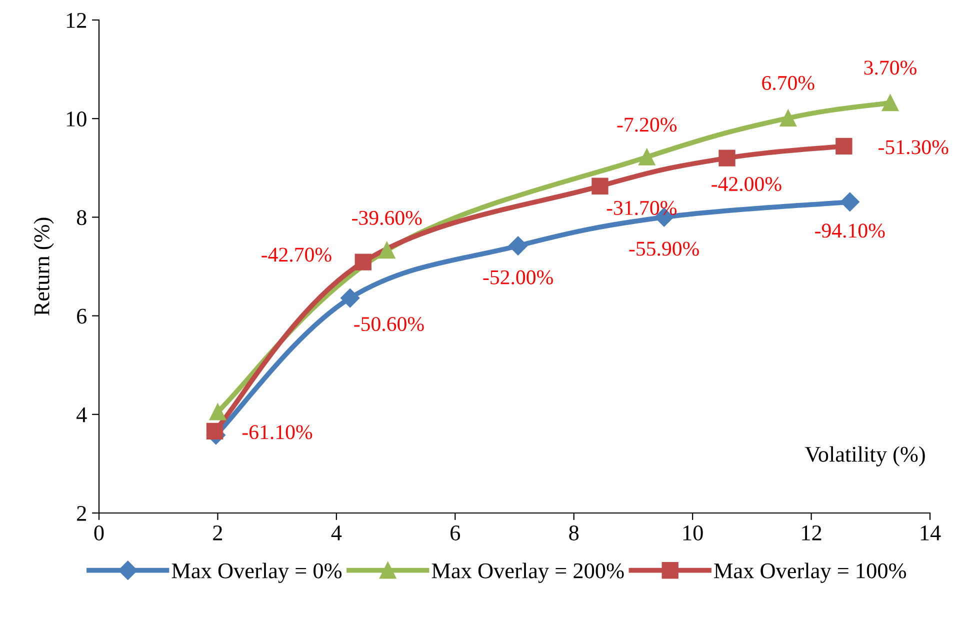 The height and width of the screenshot is (619, 966). I want to click on y-tick-label: 10, so click(76, 119).